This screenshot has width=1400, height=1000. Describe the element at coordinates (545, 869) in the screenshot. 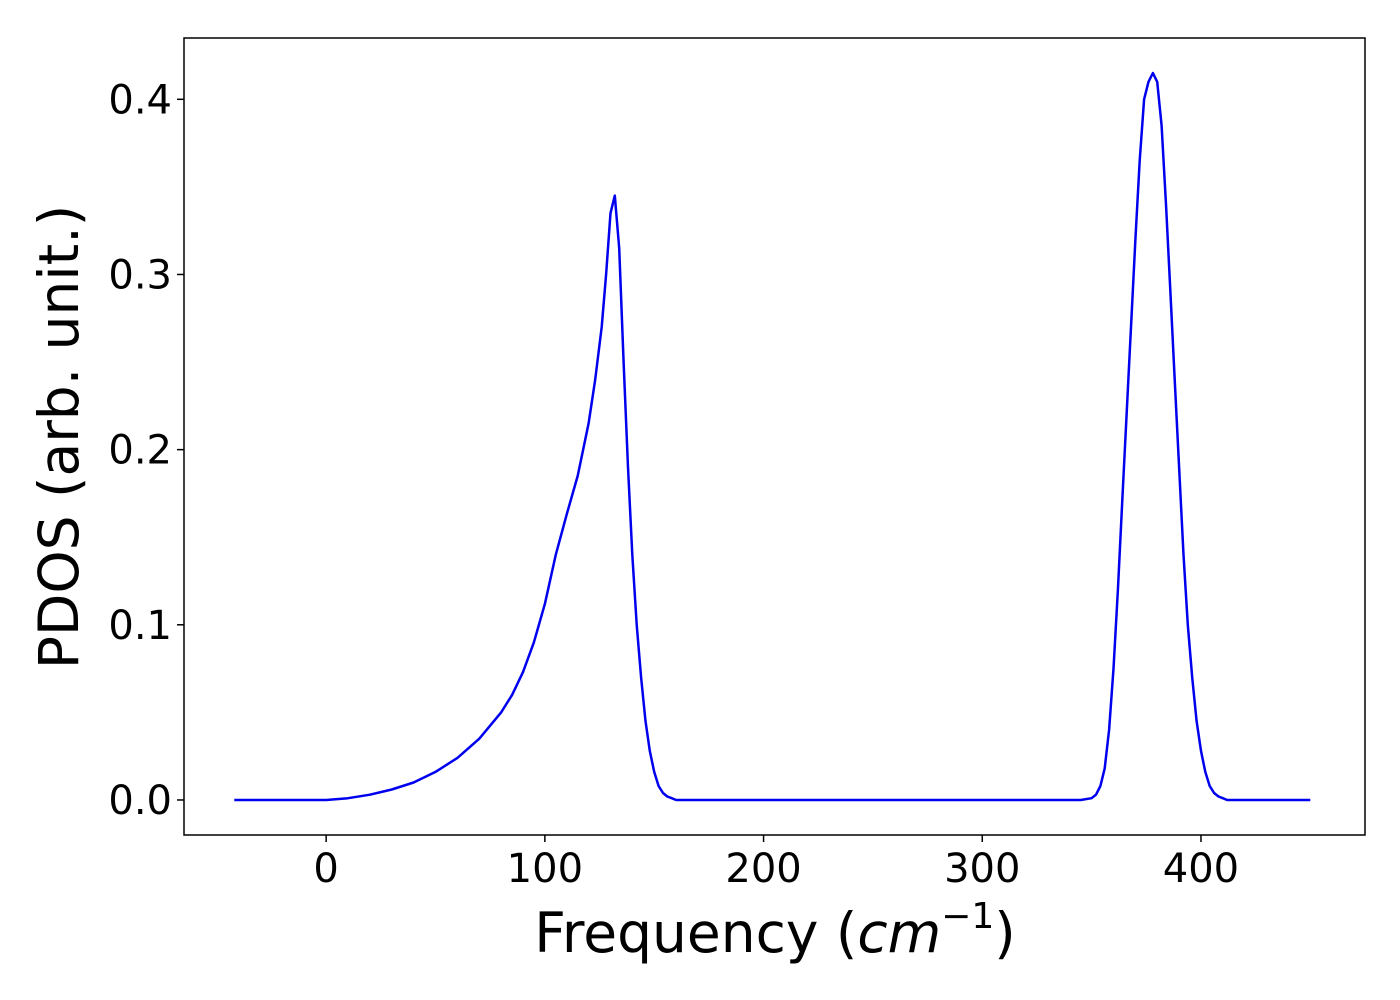

I see `x-tick-label: 100` at that location.